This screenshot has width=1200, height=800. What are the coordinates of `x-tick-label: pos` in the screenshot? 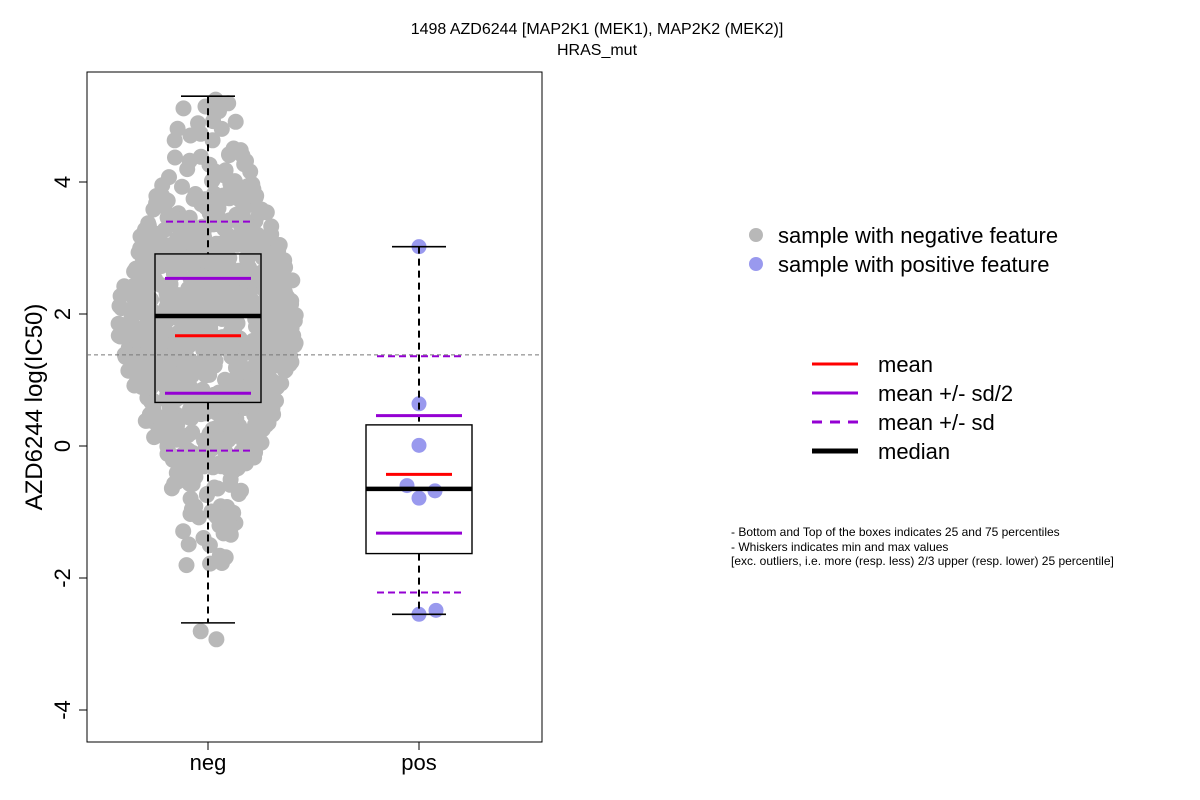 It's located at (418, 762).